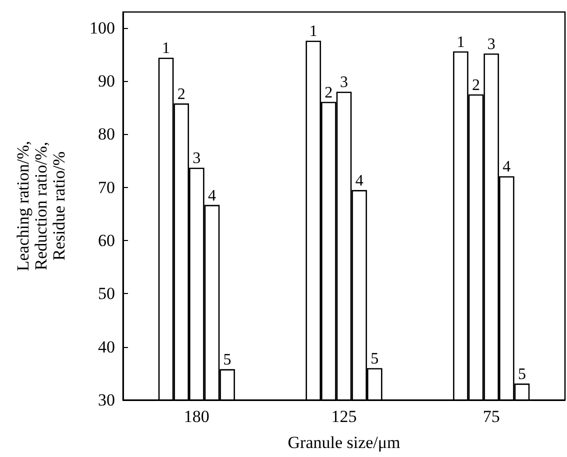 The image size is (567, 457). Describe the element at coordinates (106, 294) in the screenshot. I see `y-tick-label: 50` at that location.